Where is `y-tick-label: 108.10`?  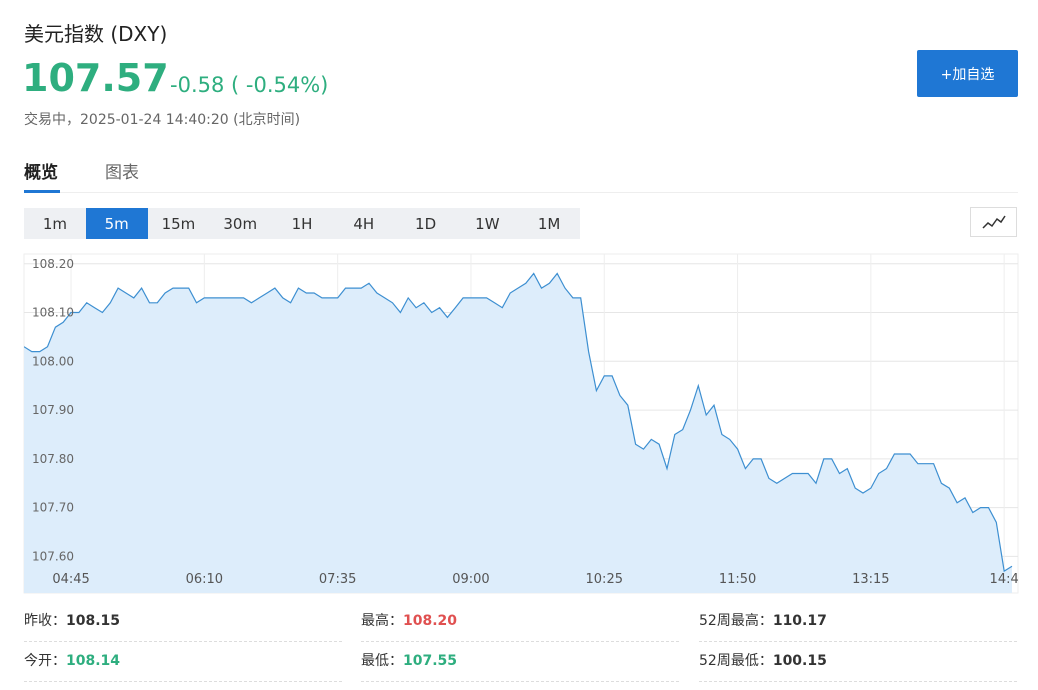 y-tick-label: 108.10 is located at coordinates (53, 313).